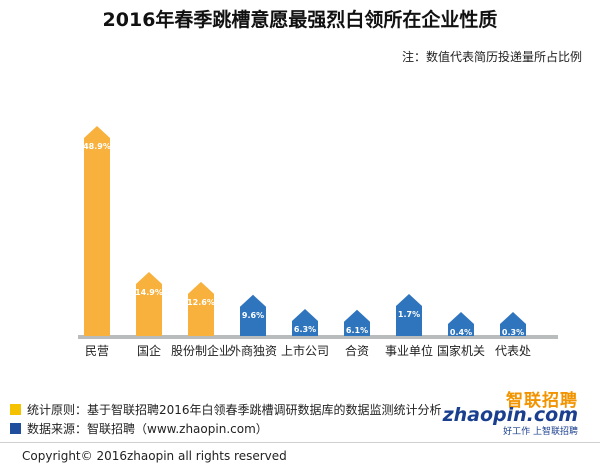  Describe the element at coordinates (15, 409) in the screenshot. I see `principle-marker` at that location.